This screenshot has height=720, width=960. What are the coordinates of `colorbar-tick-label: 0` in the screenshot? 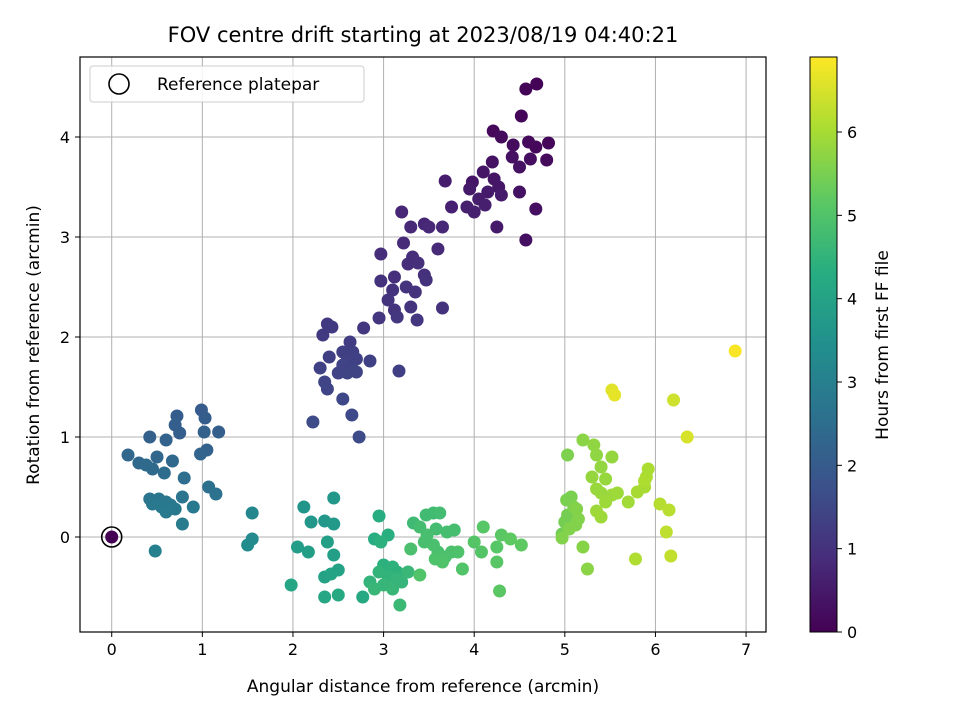 It's located at (852, 632).